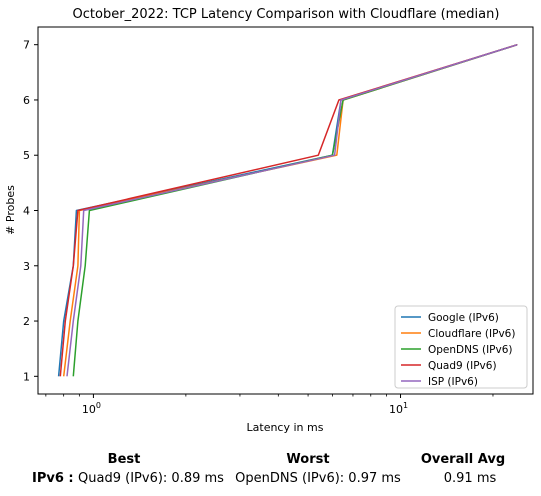 The image size is (541, 496). I want to click on legend-label: ISP (IPv6), so click(453, 382).